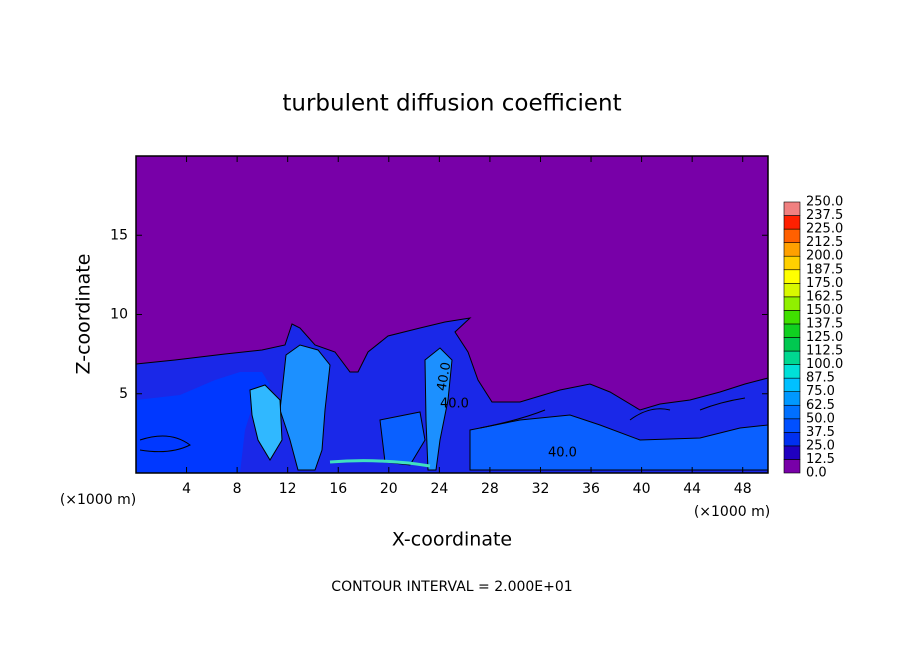 Image resolution: width=904 pixels, height=658 pixels. I want to click on x-axis-title: X-coordinate, so click(452, 540).